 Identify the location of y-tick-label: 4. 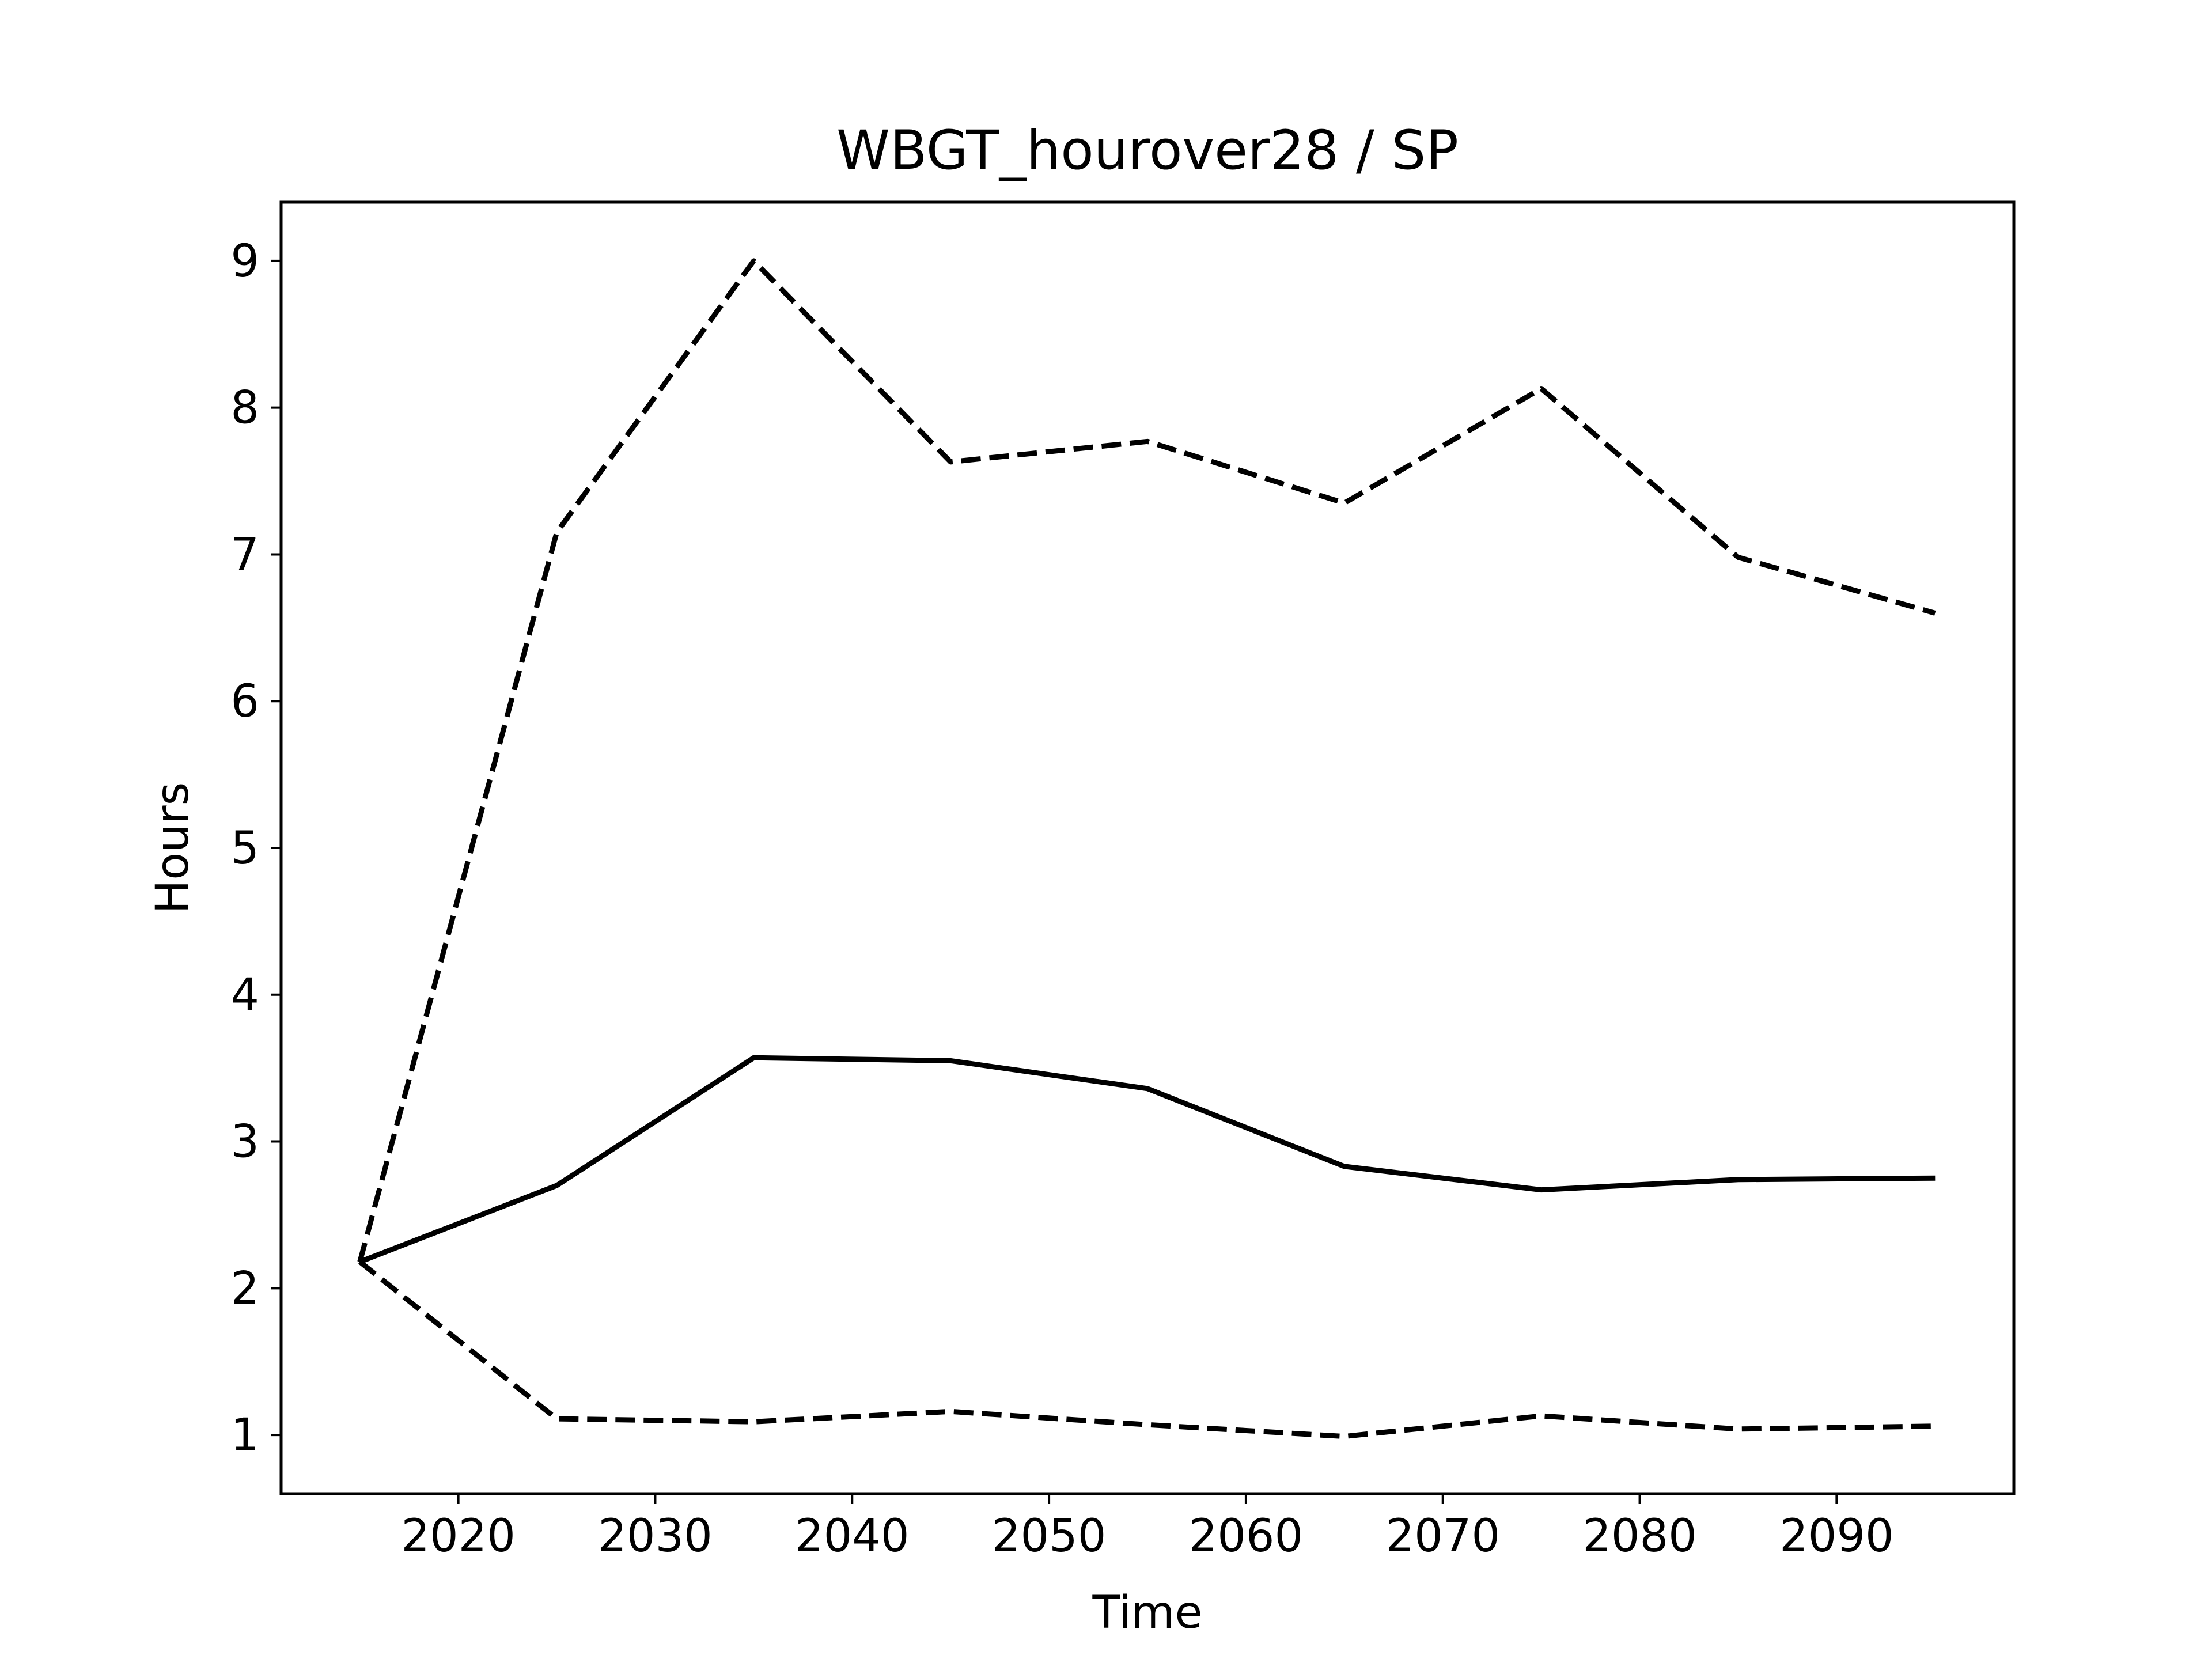
(244, 995).